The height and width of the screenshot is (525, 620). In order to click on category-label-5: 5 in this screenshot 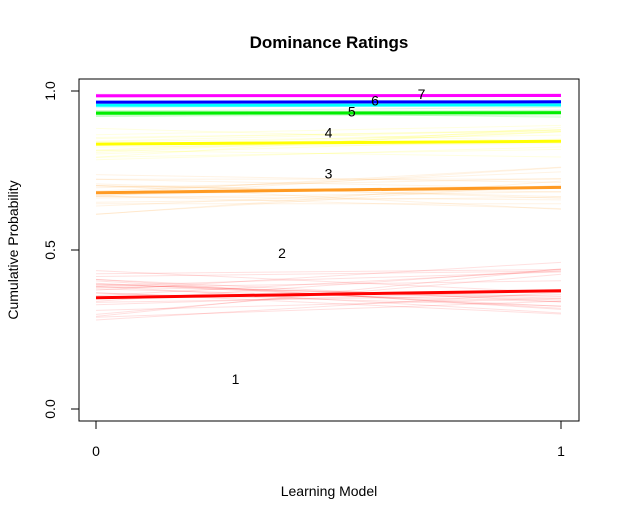, I will do `click(352, 112)`.